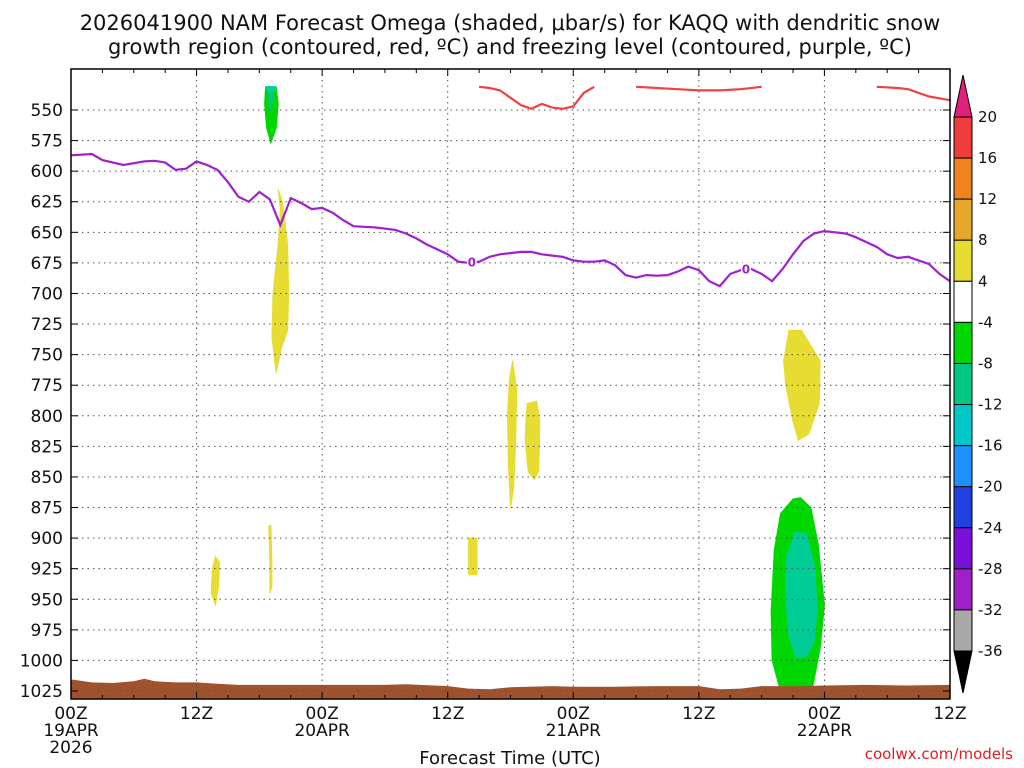 This screenshot has width=1024, height=768. Describe the element at coordinates (978, 384) in the screenshot. I see `colorbar: 20 16 12 8 4 -4 -8 -12 -16 -20 -24 -28 -32 -36` at that location.